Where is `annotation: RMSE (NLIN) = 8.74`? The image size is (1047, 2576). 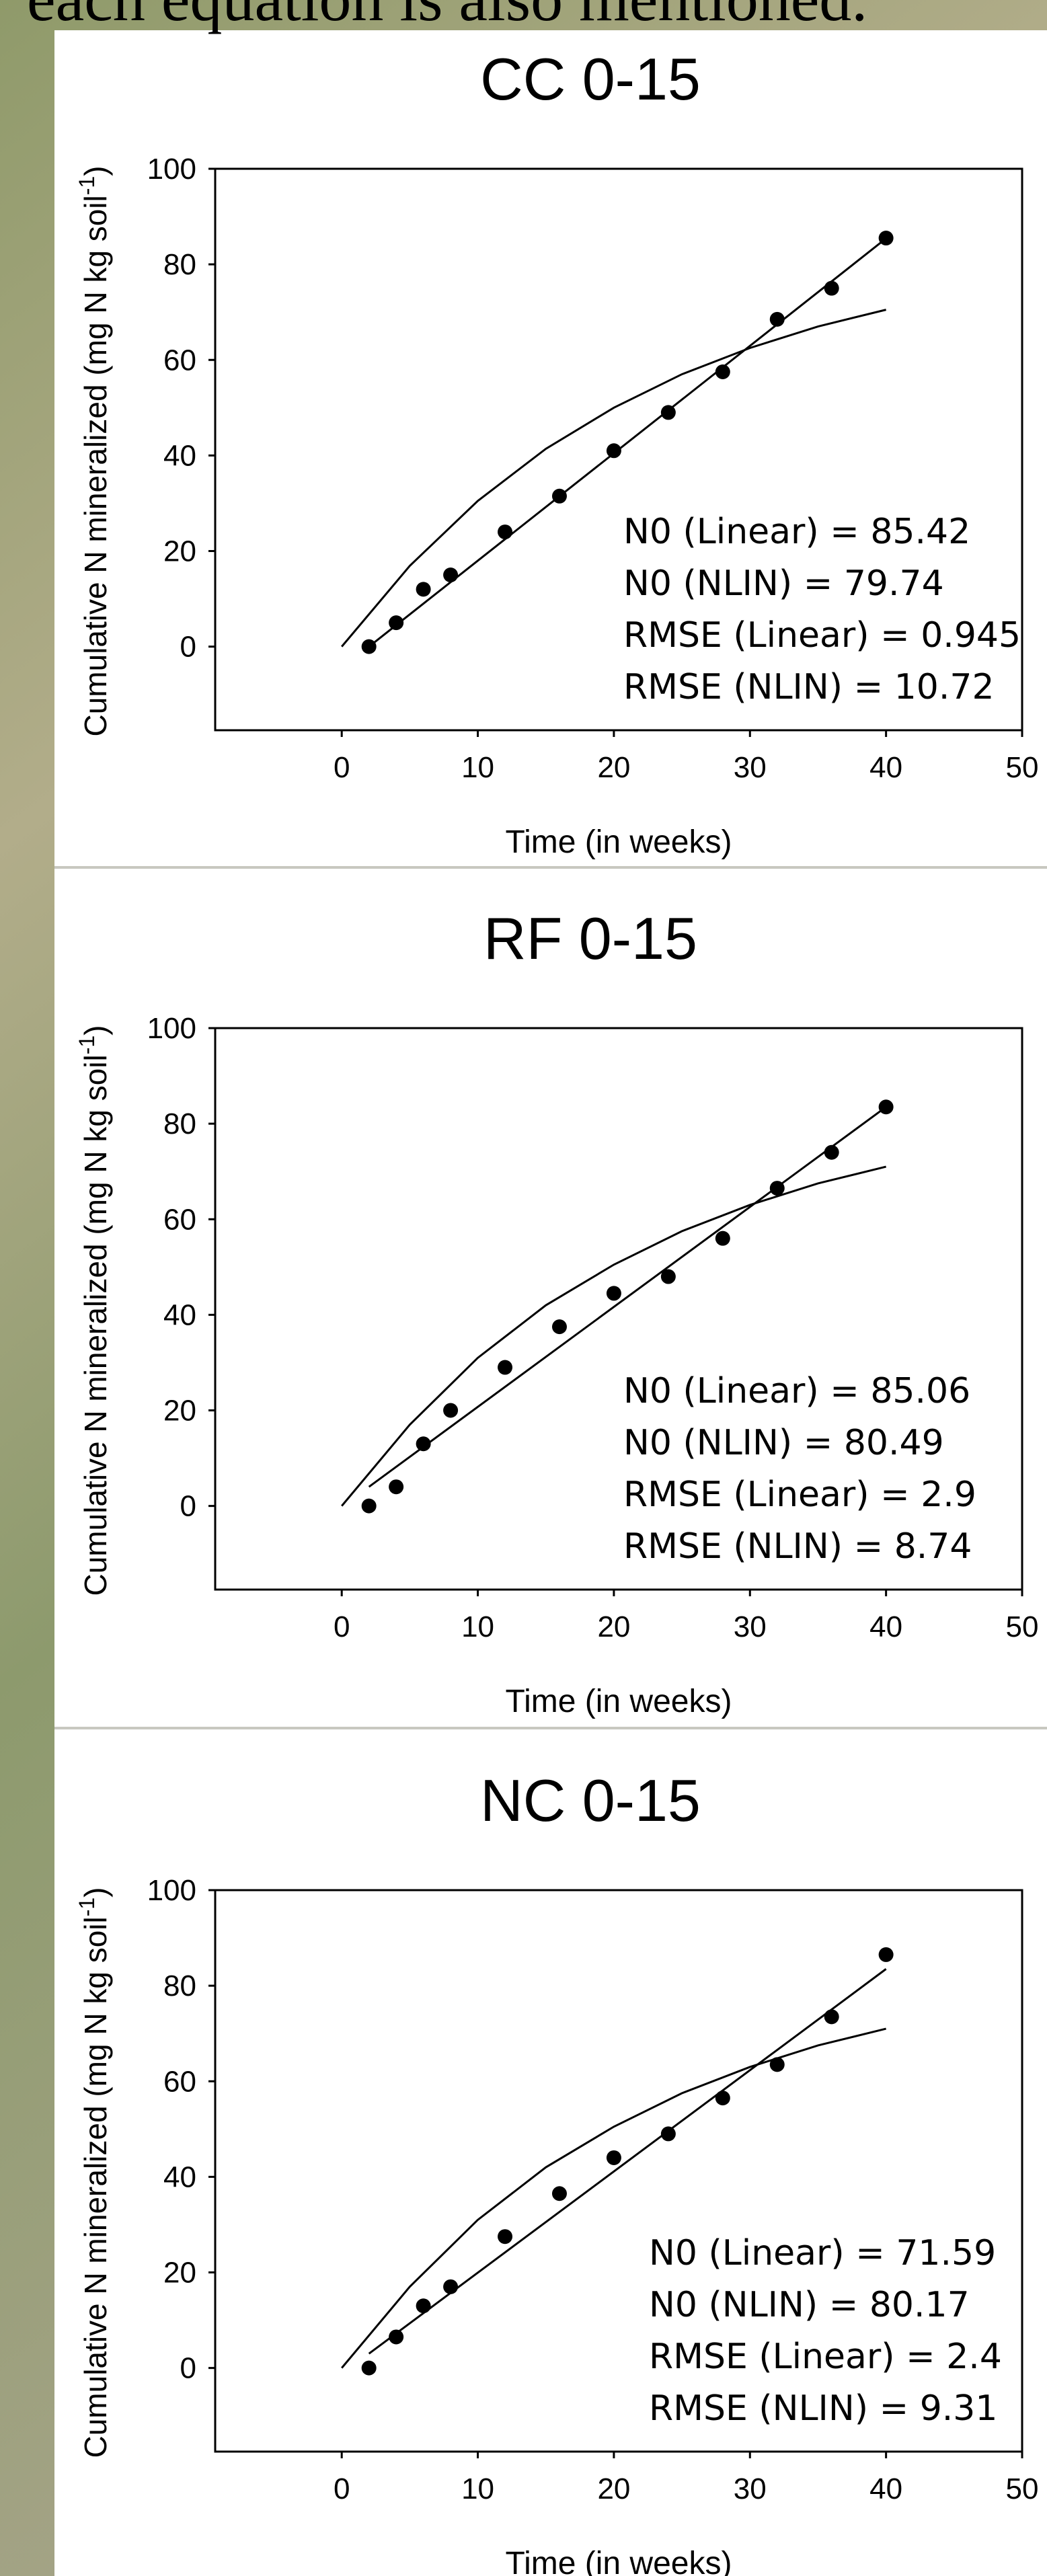
annotation: RMSE (NLIN) = 8.74 is located at coordinates (797, 1547).